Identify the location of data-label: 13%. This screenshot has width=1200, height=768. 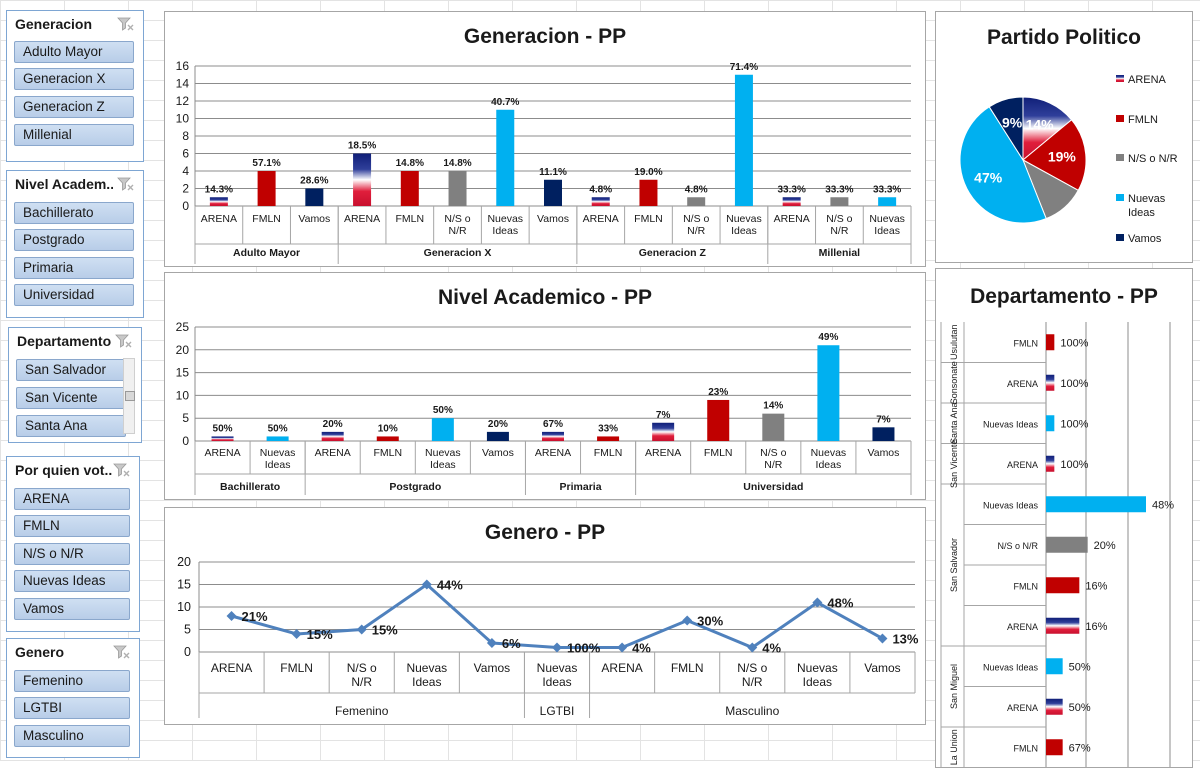
(905, 639).